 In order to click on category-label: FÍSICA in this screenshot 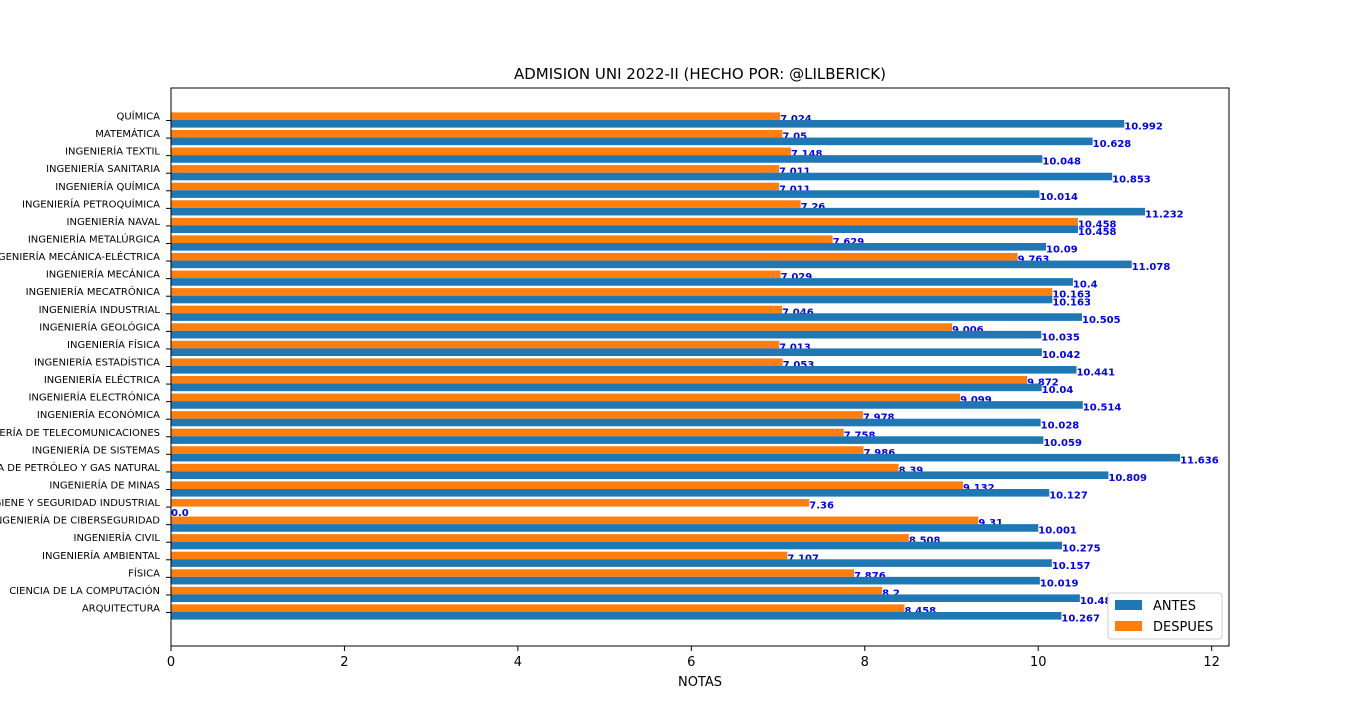, I will do `click(144, 572)`.